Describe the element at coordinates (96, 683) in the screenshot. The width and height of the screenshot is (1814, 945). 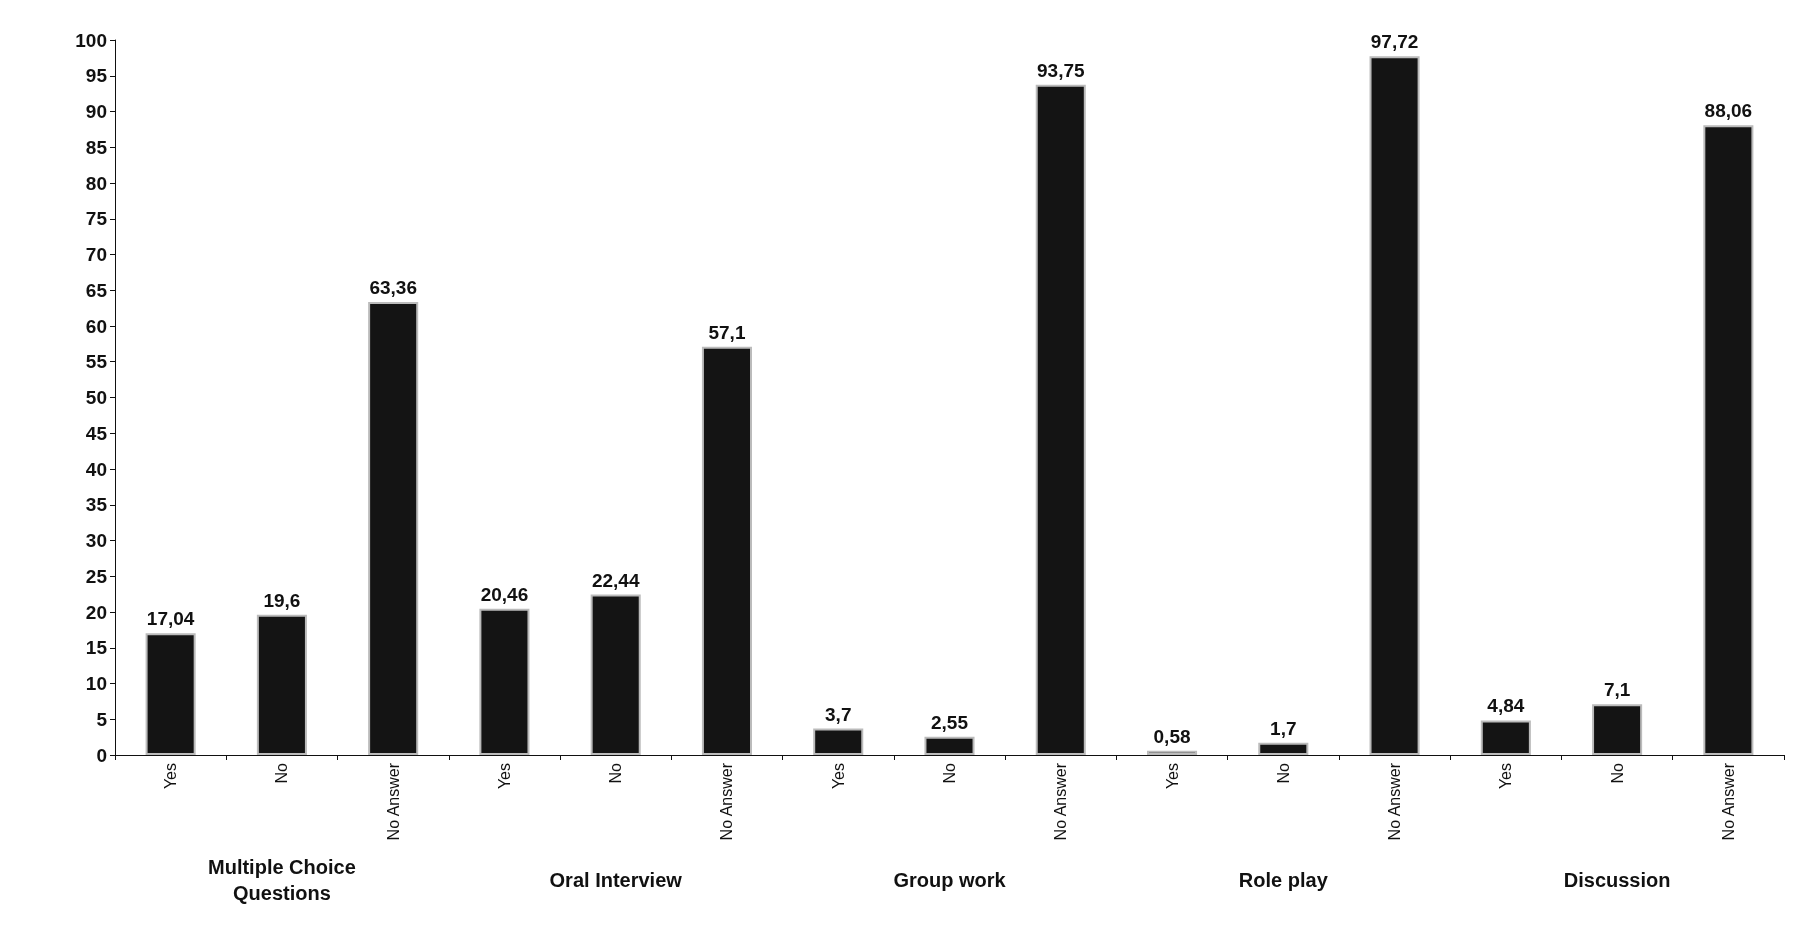
I see `y-tick-label: 10` at that location.